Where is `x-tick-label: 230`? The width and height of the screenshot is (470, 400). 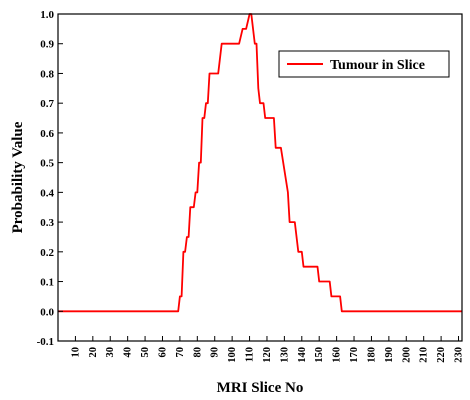 x-tick-label: 230 is located at coordinates (459, 355).